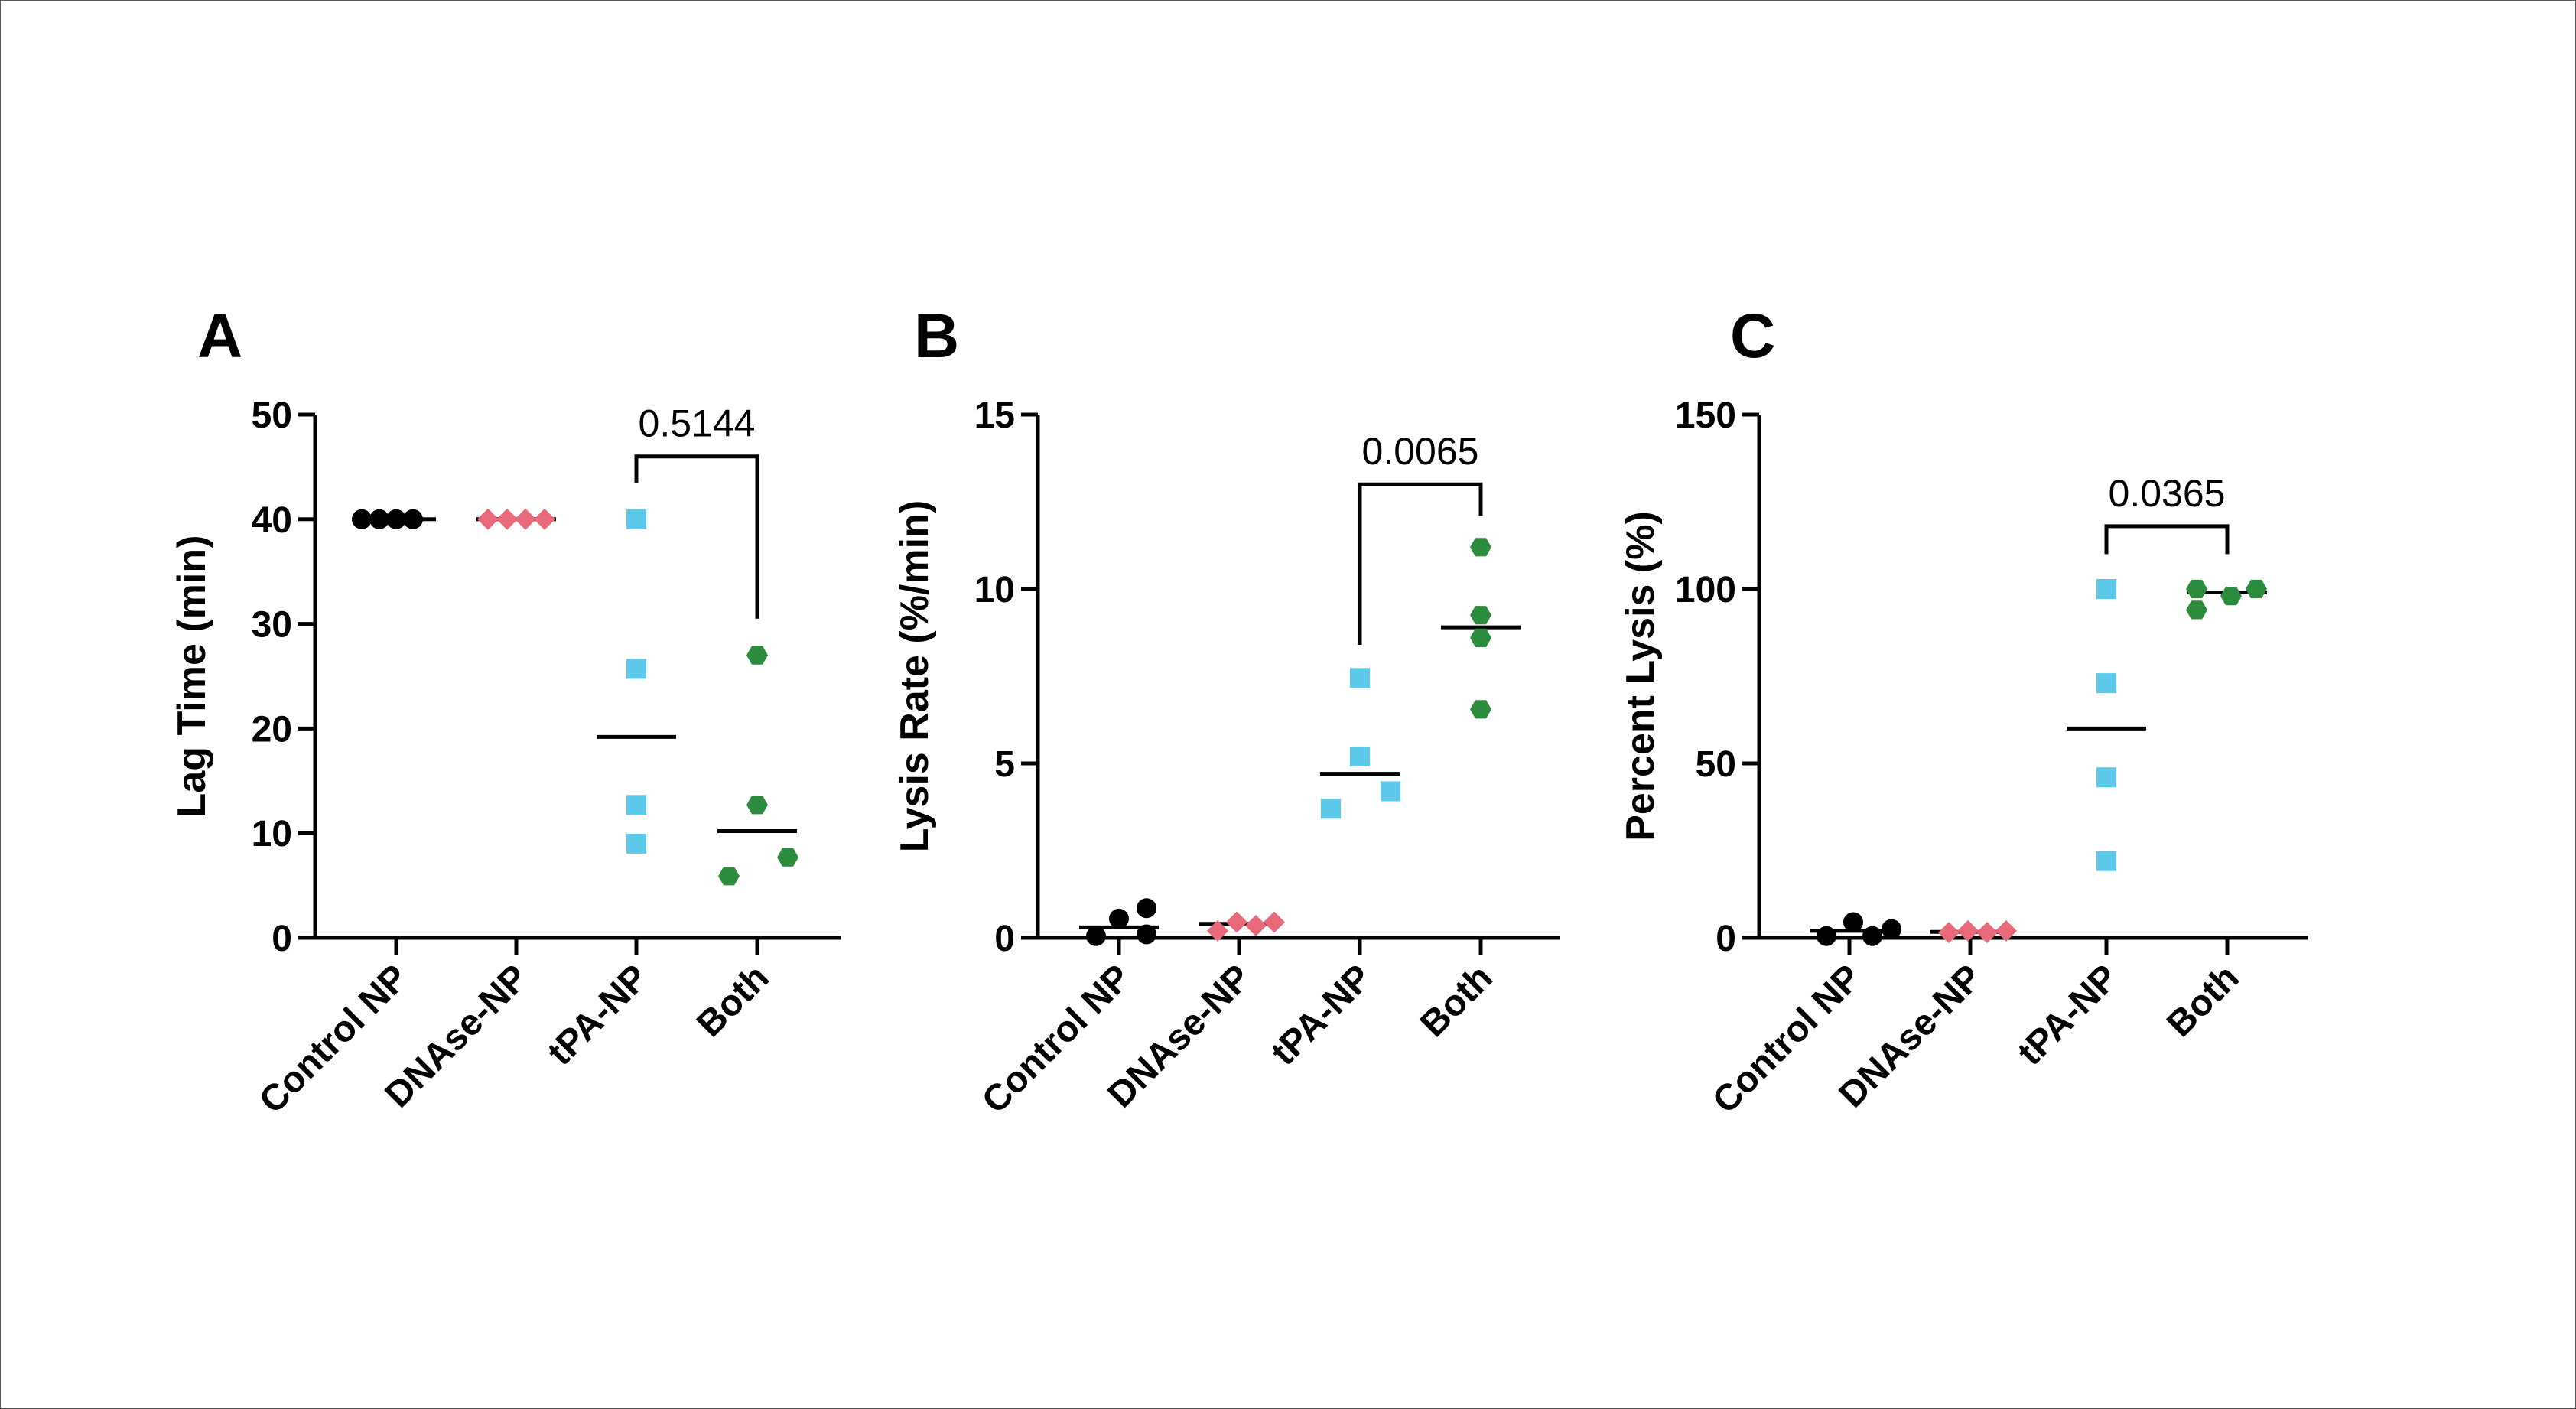  What do you see at coordinates (272, 520) in the screenshot?
I see `y-tick-label: 40` at bounding box center [272, 520].